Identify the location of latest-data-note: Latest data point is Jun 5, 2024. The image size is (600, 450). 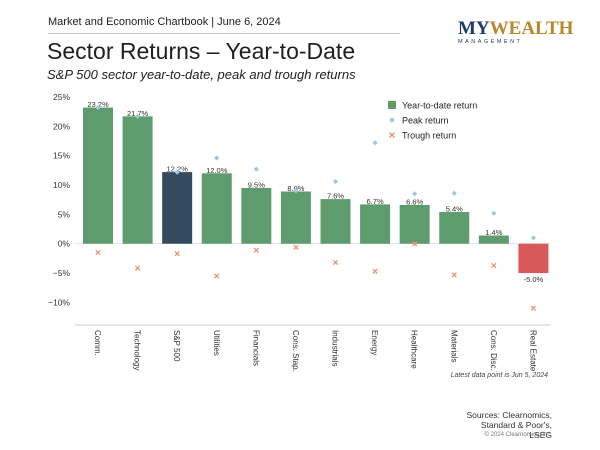
(499, 375).